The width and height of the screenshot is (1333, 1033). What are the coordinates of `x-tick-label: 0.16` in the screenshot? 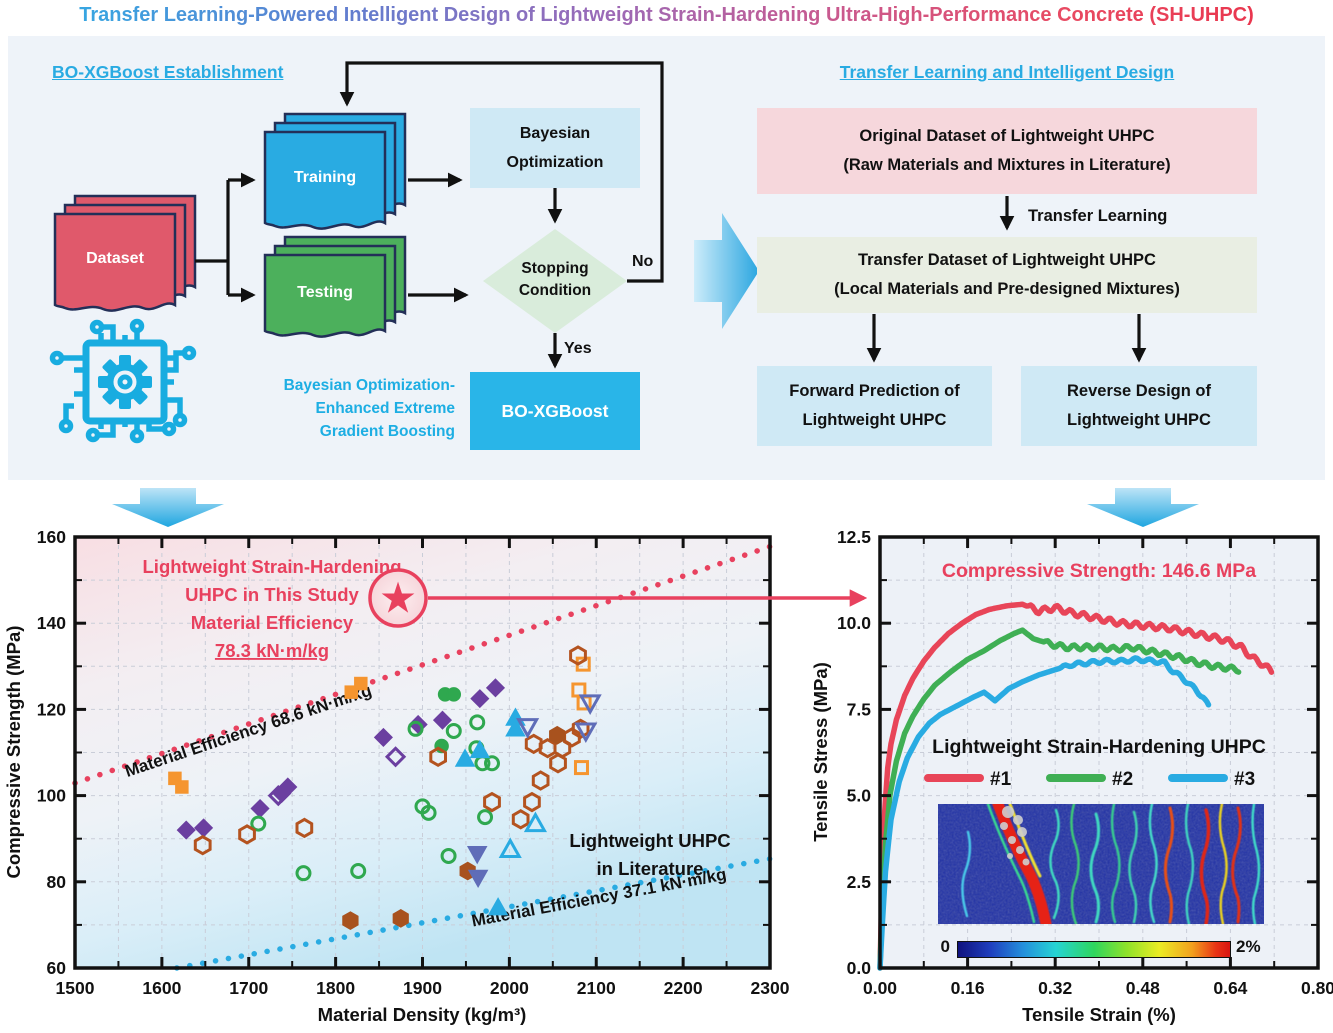 It's located at (968, 988).